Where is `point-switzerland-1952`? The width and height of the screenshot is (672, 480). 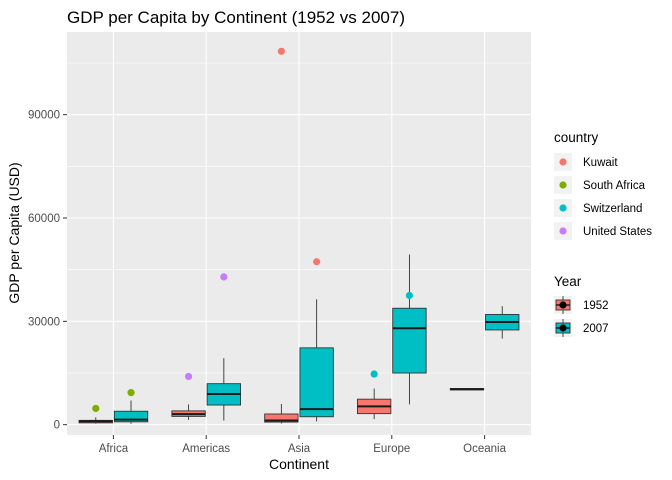
point-switzerland-1952 is located at coordinates (374, 374).